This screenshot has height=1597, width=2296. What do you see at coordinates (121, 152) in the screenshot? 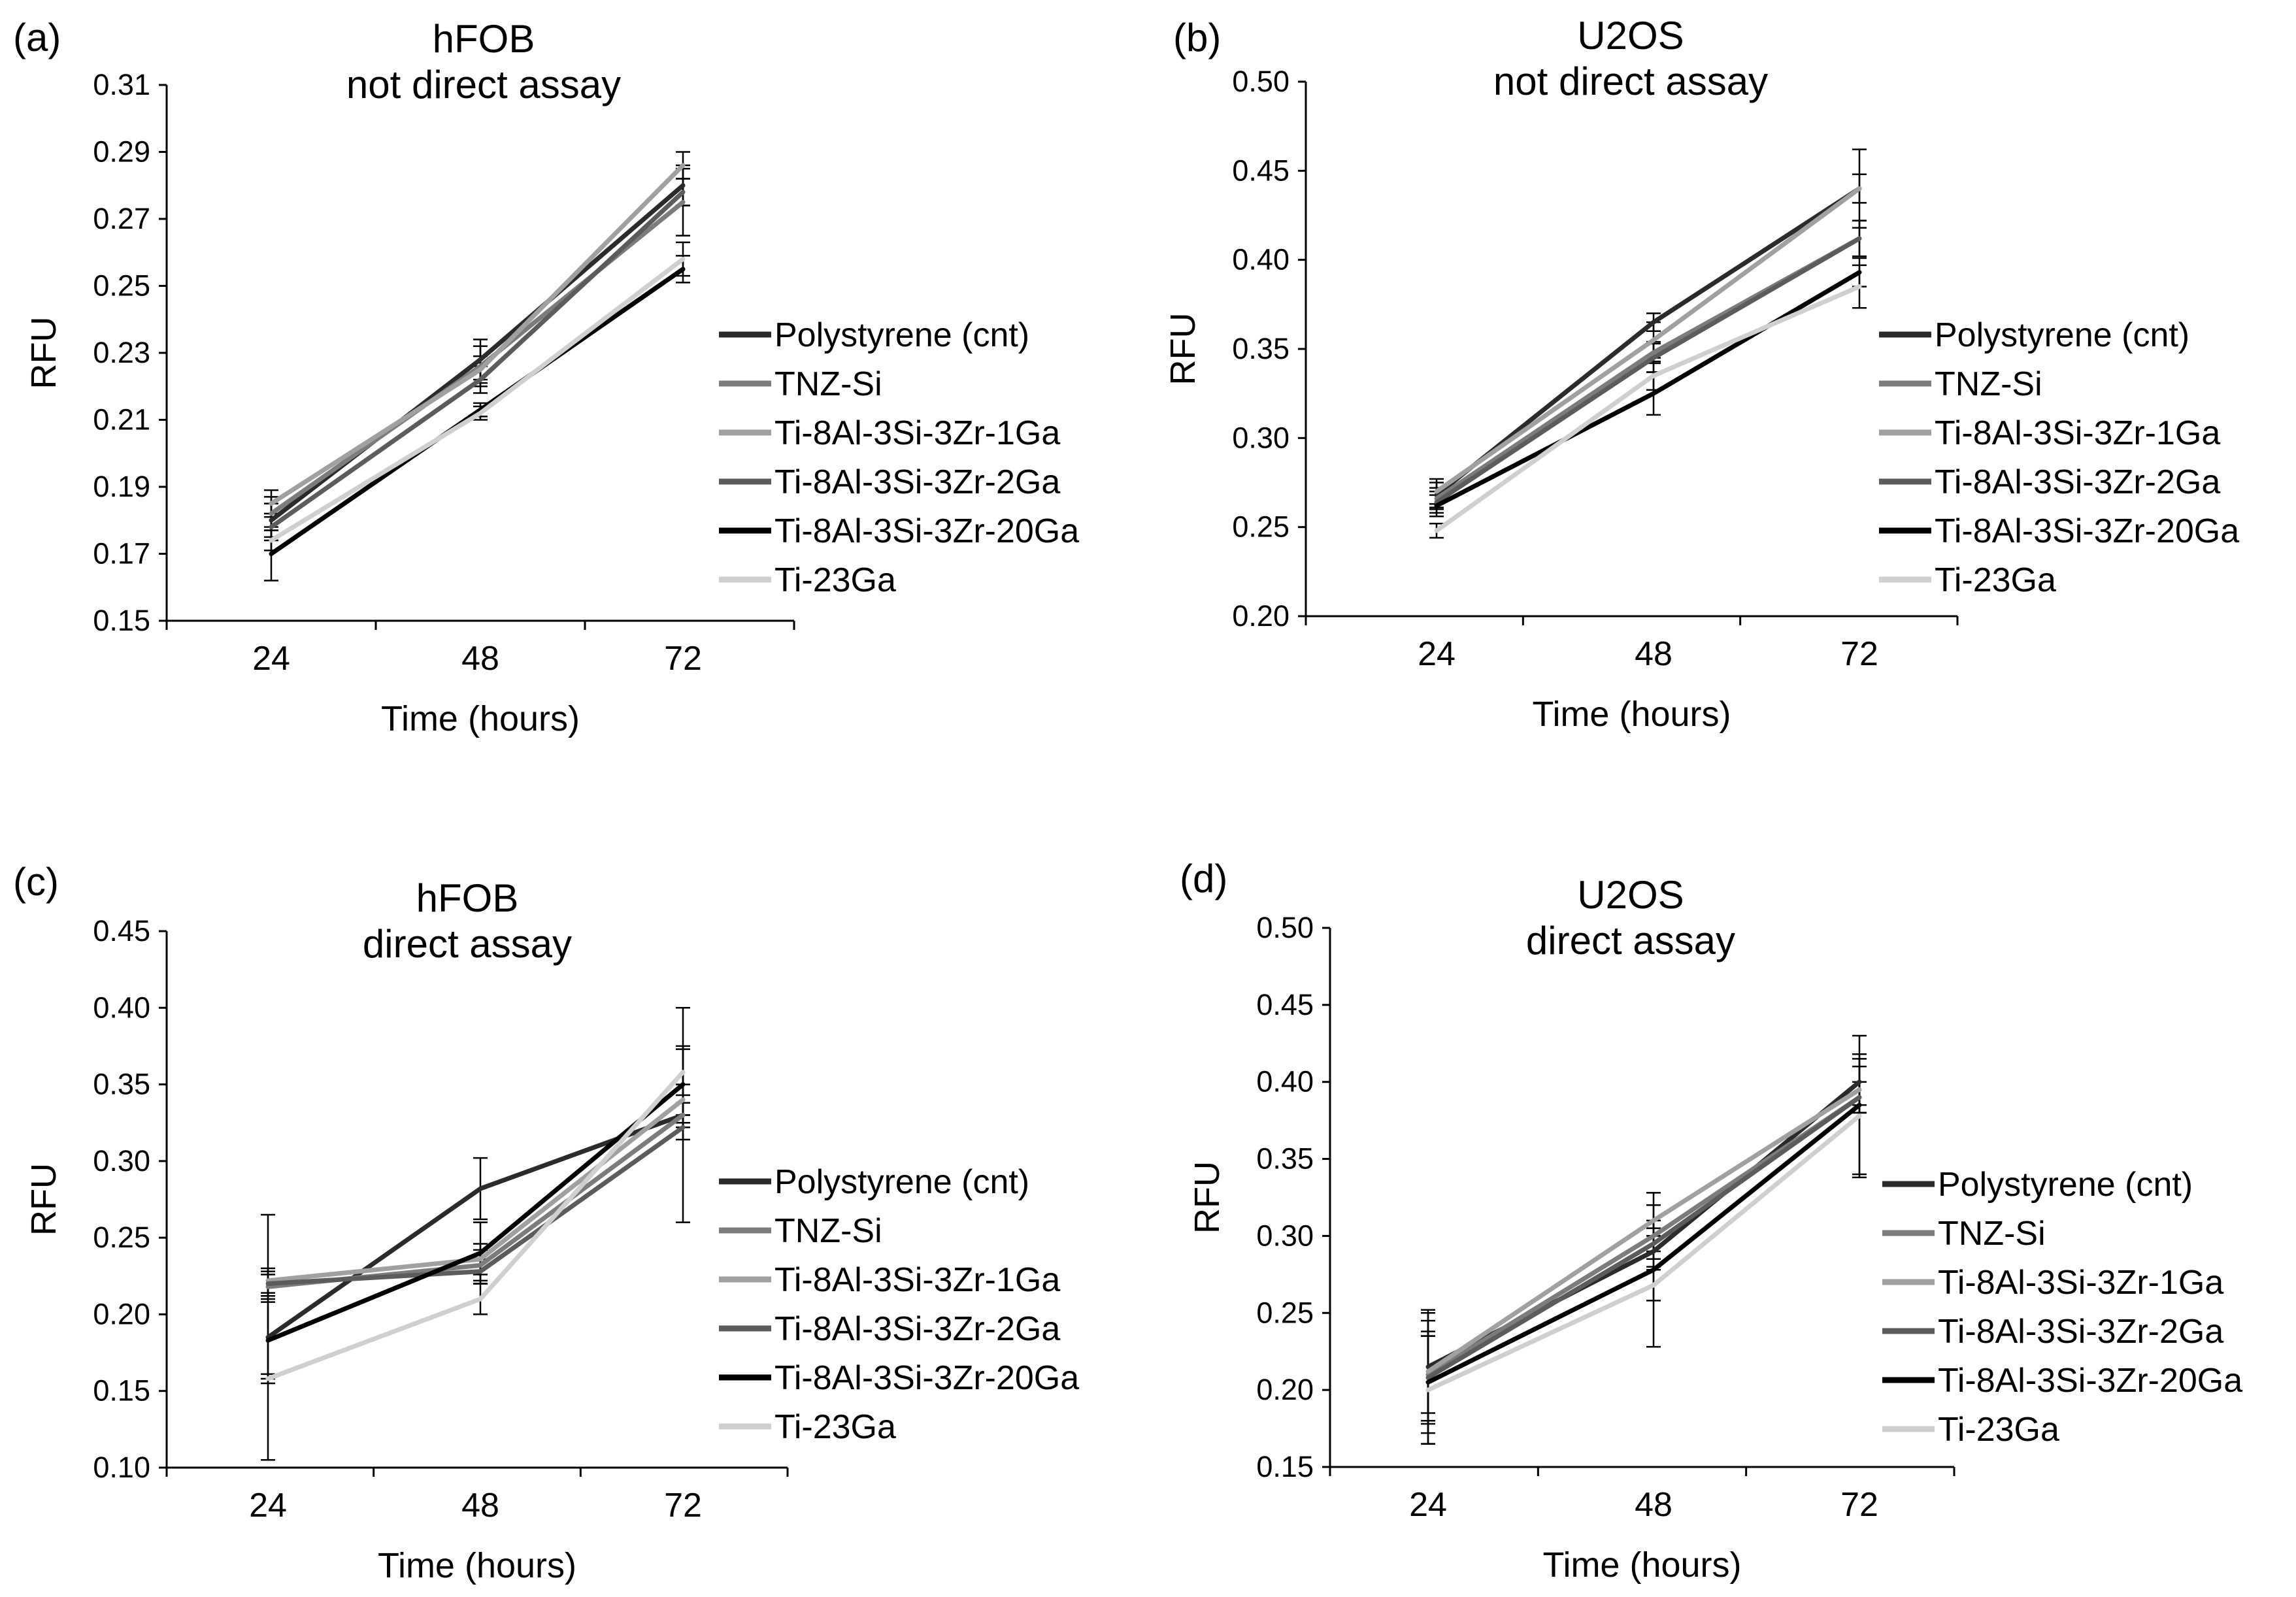
I see `y-tick-label: 0.29` at bounding box center [121, 152].